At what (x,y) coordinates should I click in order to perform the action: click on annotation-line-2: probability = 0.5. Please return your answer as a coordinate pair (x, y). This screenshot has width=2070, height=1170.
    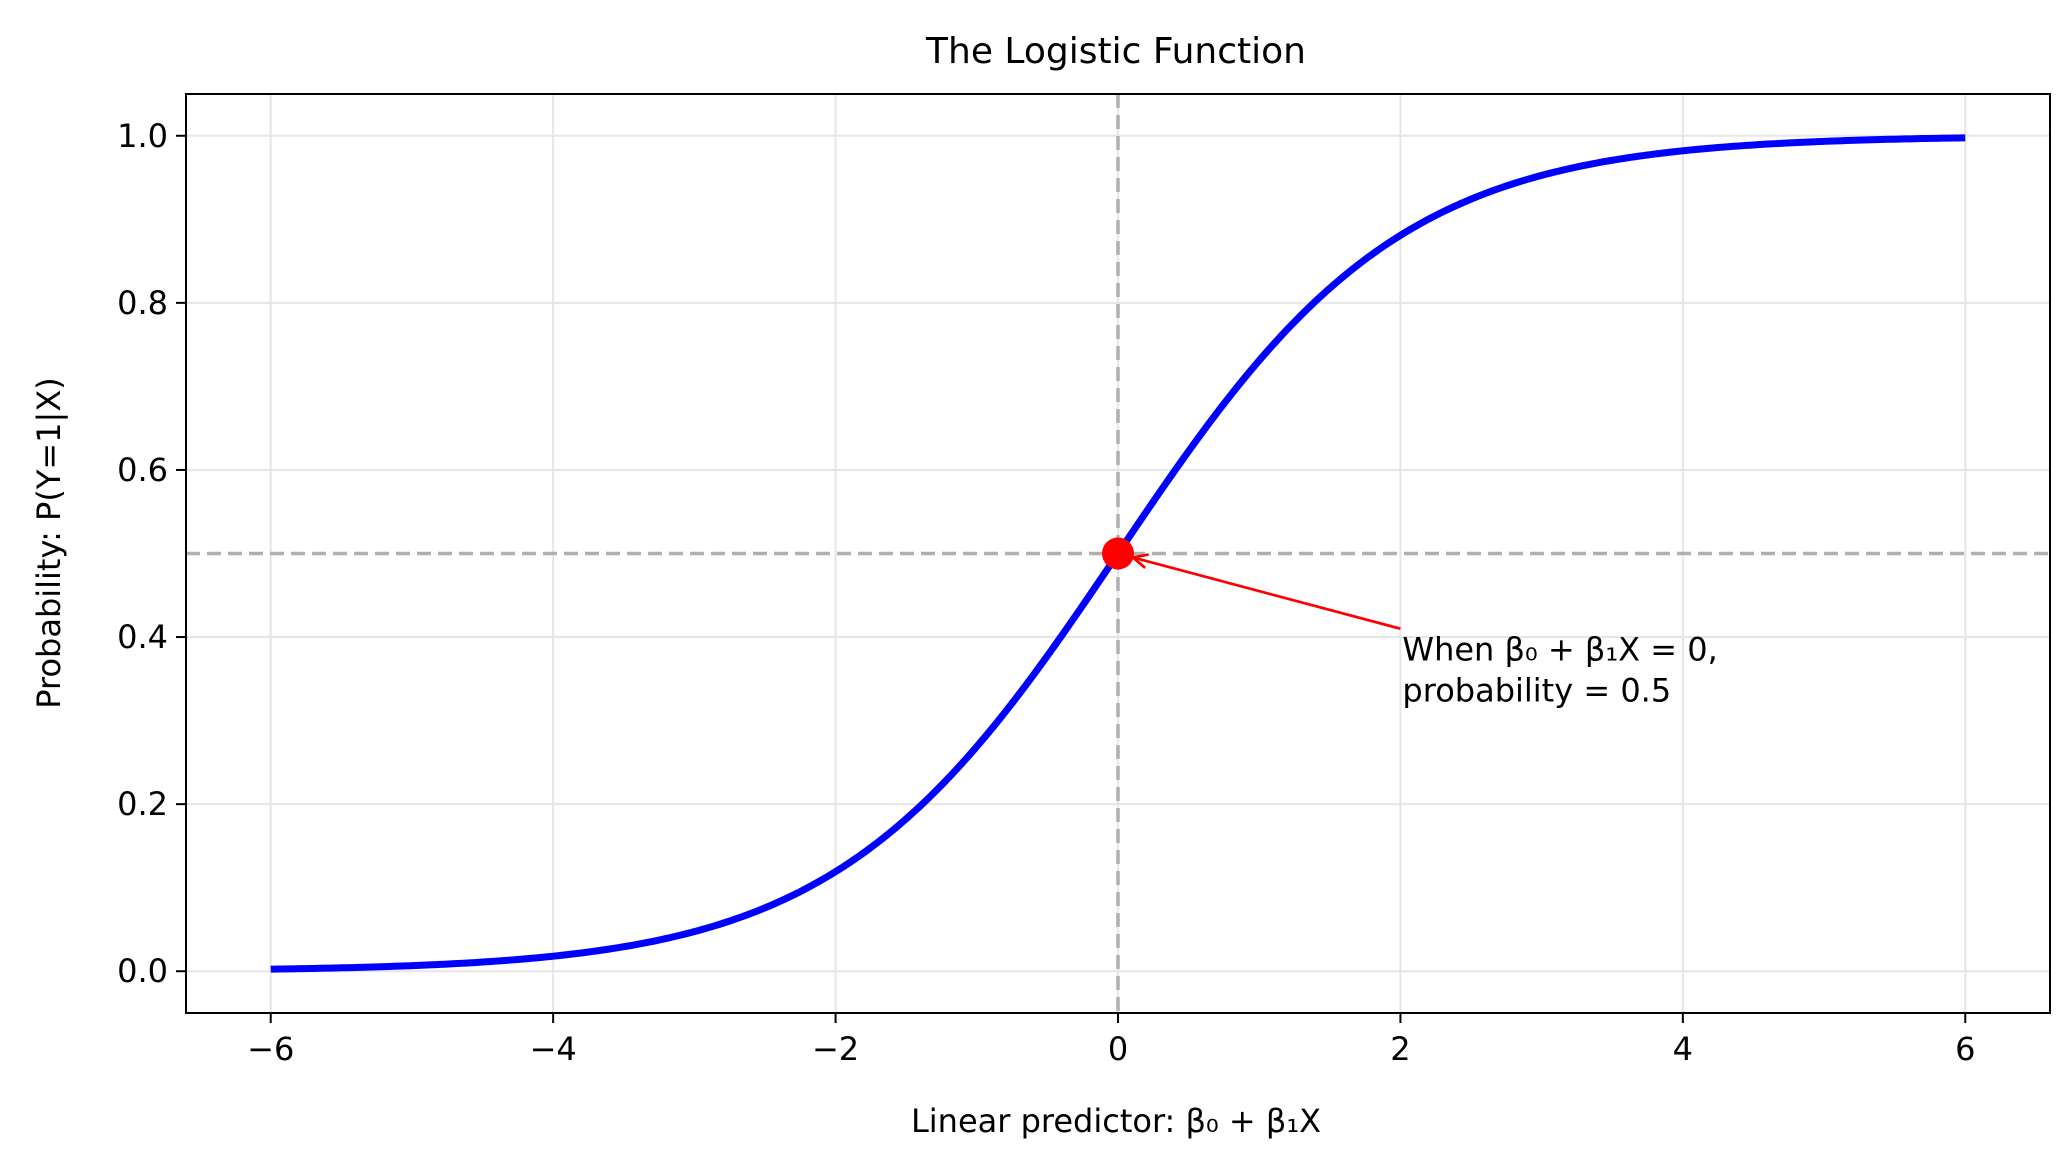
    Looking at the image, I should click on (1536, 691).